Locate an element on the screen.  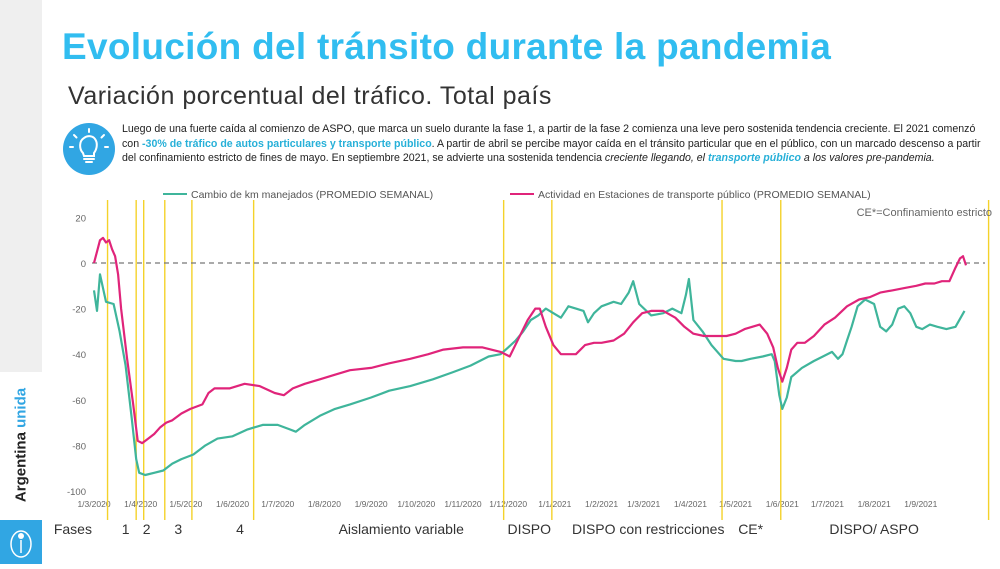
phase-label: CE* is located at coordinates (751, 529).